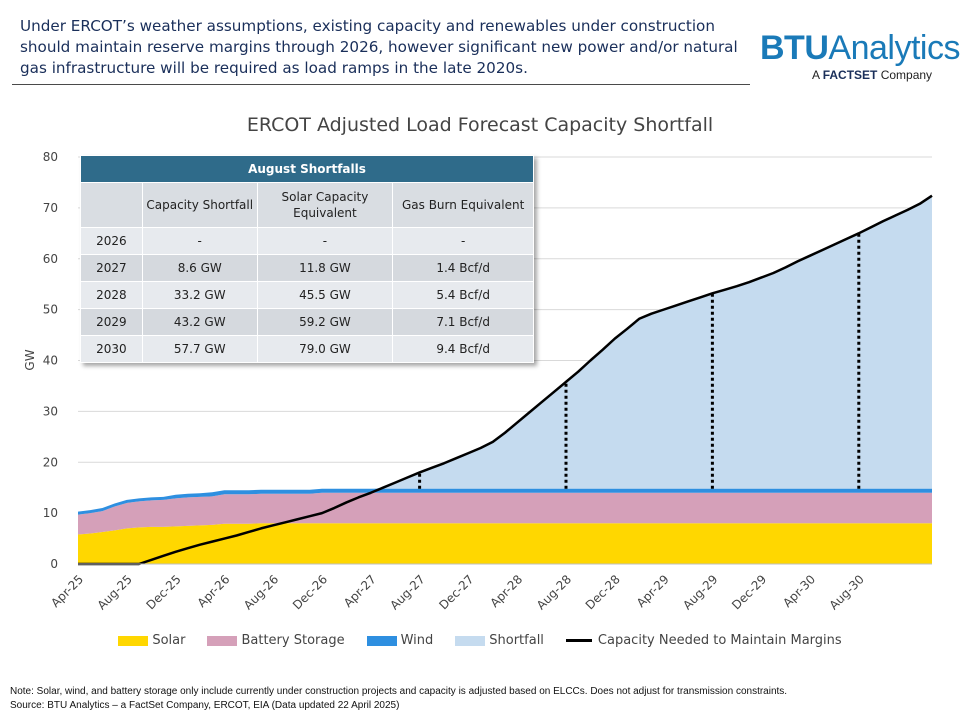 This screenshot has height=720, width=960. What do you see at coordinates (603, 592) in the screenshot?
I see `x-tick-label: Dec-28` at bounding box center [603, 592].